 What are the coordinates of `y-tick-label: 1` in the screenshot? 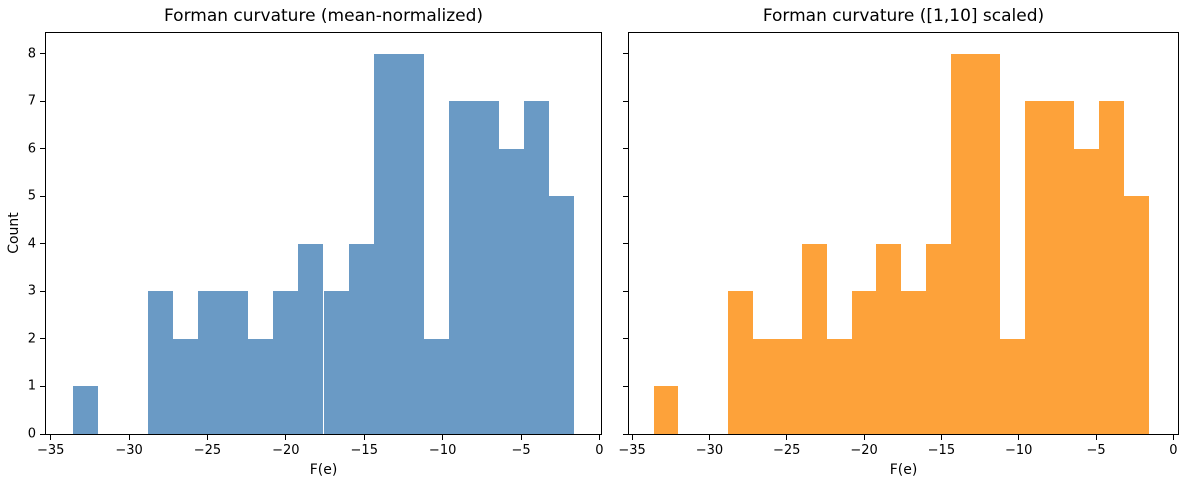 It's located at (31, 386).